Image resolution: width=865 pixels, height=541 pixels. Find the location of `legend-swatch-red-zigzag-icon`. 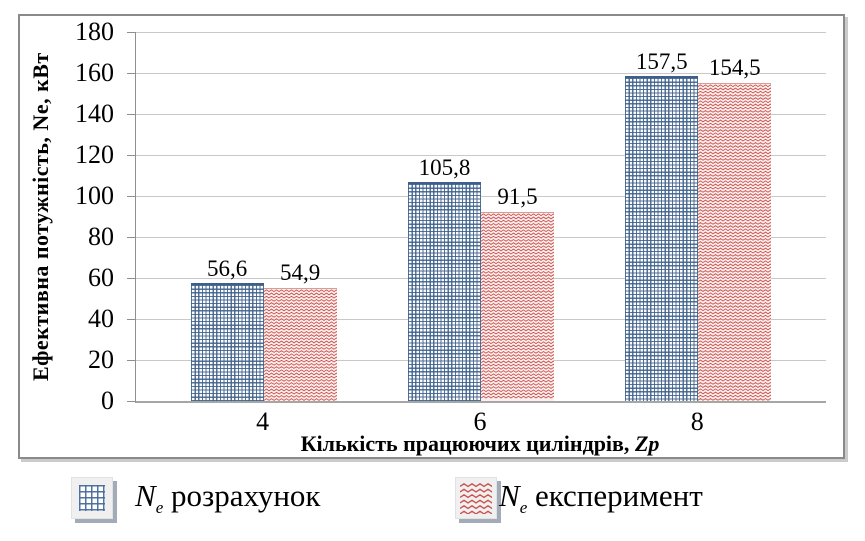

legend-swatch-red-zigzag-icon is located at coordinates (476, 498).